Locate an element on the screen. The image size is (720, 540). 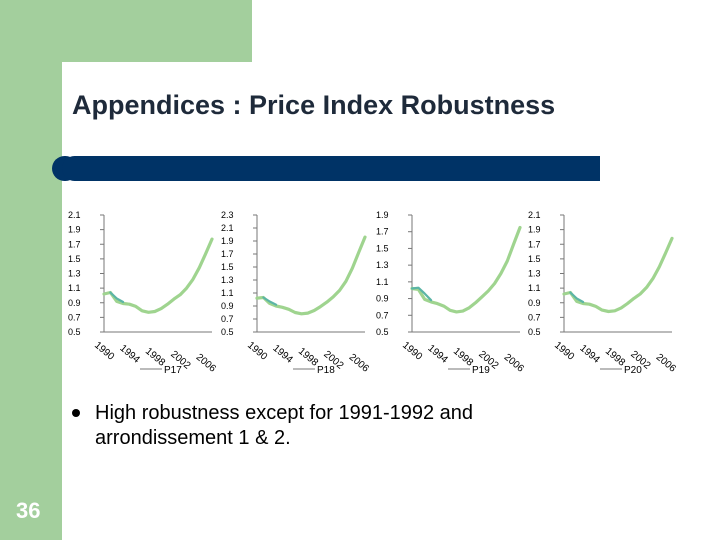
series-line-p18 is located at coordinates (311, 275).